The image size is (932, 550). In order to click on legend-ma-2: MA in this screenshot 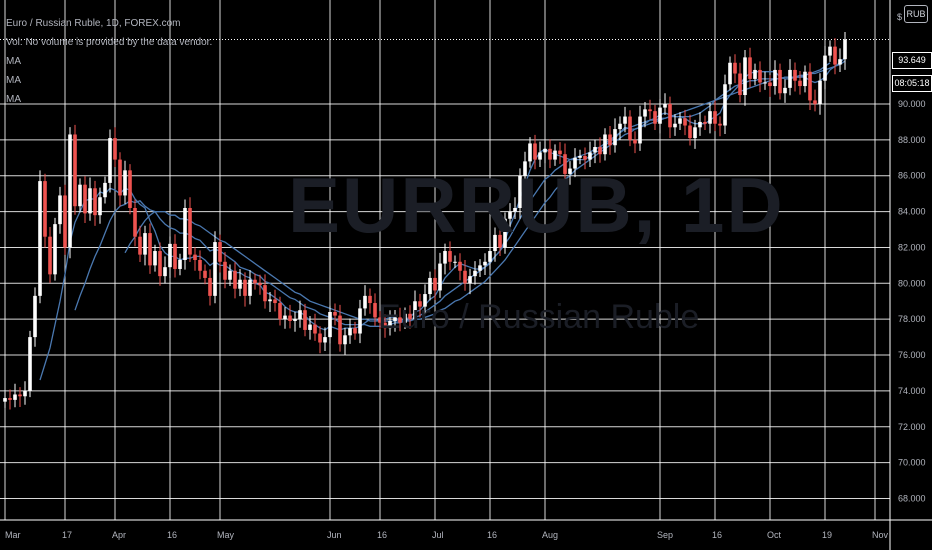, I will do `click(13, 80)`.